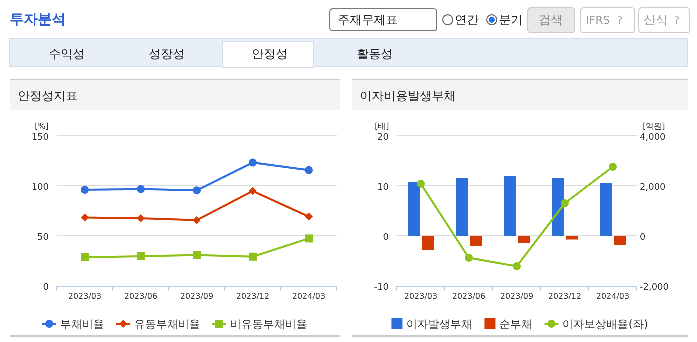 This screenshot has height=342, width=697. What do you see at coordinates (368, 20) in the screenshot?
I see `text: 주재무제표` at bounding box center [368, 20].